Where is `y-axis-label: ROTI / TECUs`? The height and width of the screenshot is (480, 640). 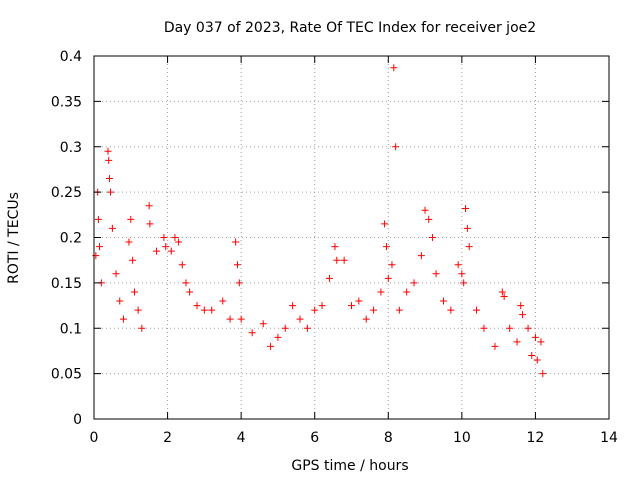
y-axis-label: ROTI / TECUs is located at coordinates (14, 238).